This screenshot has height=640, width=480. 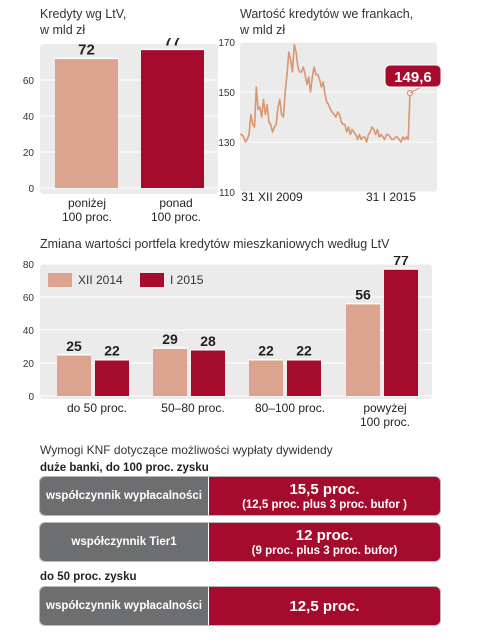 What do you see at coordinates (193, 408) in the screenshot?
I see `chart3-category-label: 50–80 proc.` at bounding box center [193, 408].